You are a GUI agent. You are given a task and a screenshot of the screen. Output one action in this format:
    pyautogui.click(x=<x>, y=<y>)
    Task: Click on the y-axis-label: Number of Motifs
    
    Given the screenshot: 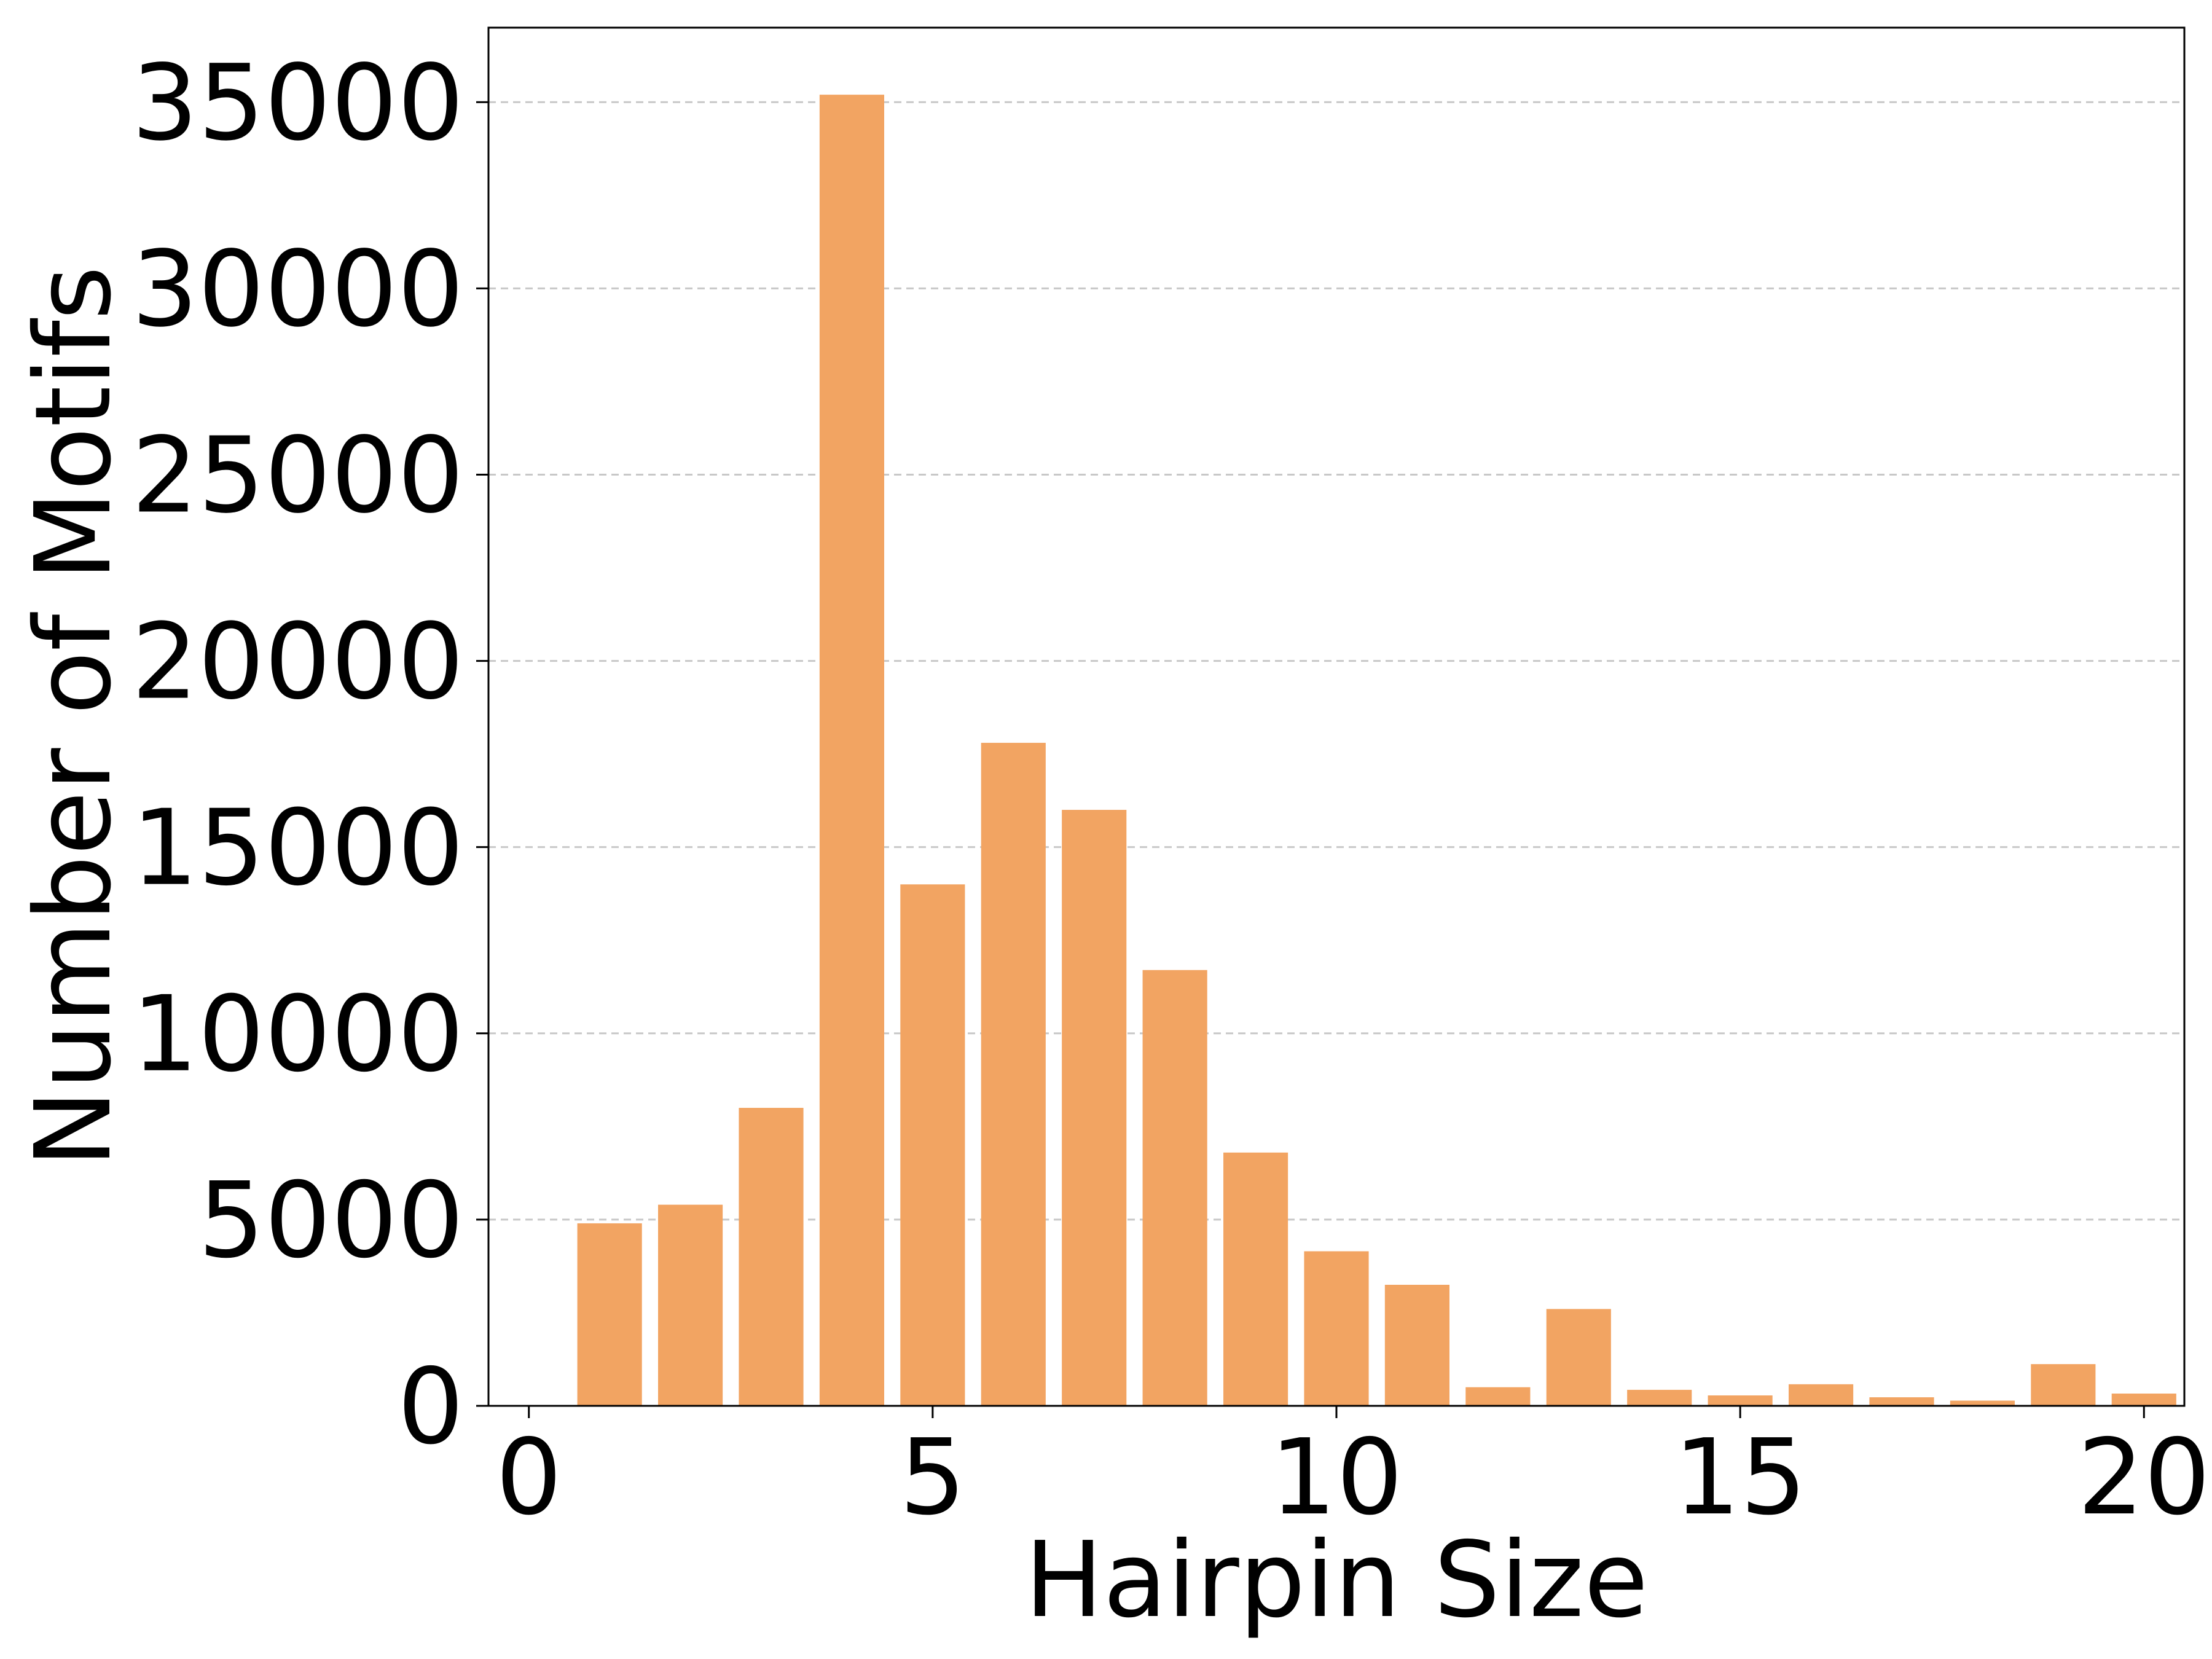 What is the action you would take?
    pyautogui.click(x=74, y=717)
    